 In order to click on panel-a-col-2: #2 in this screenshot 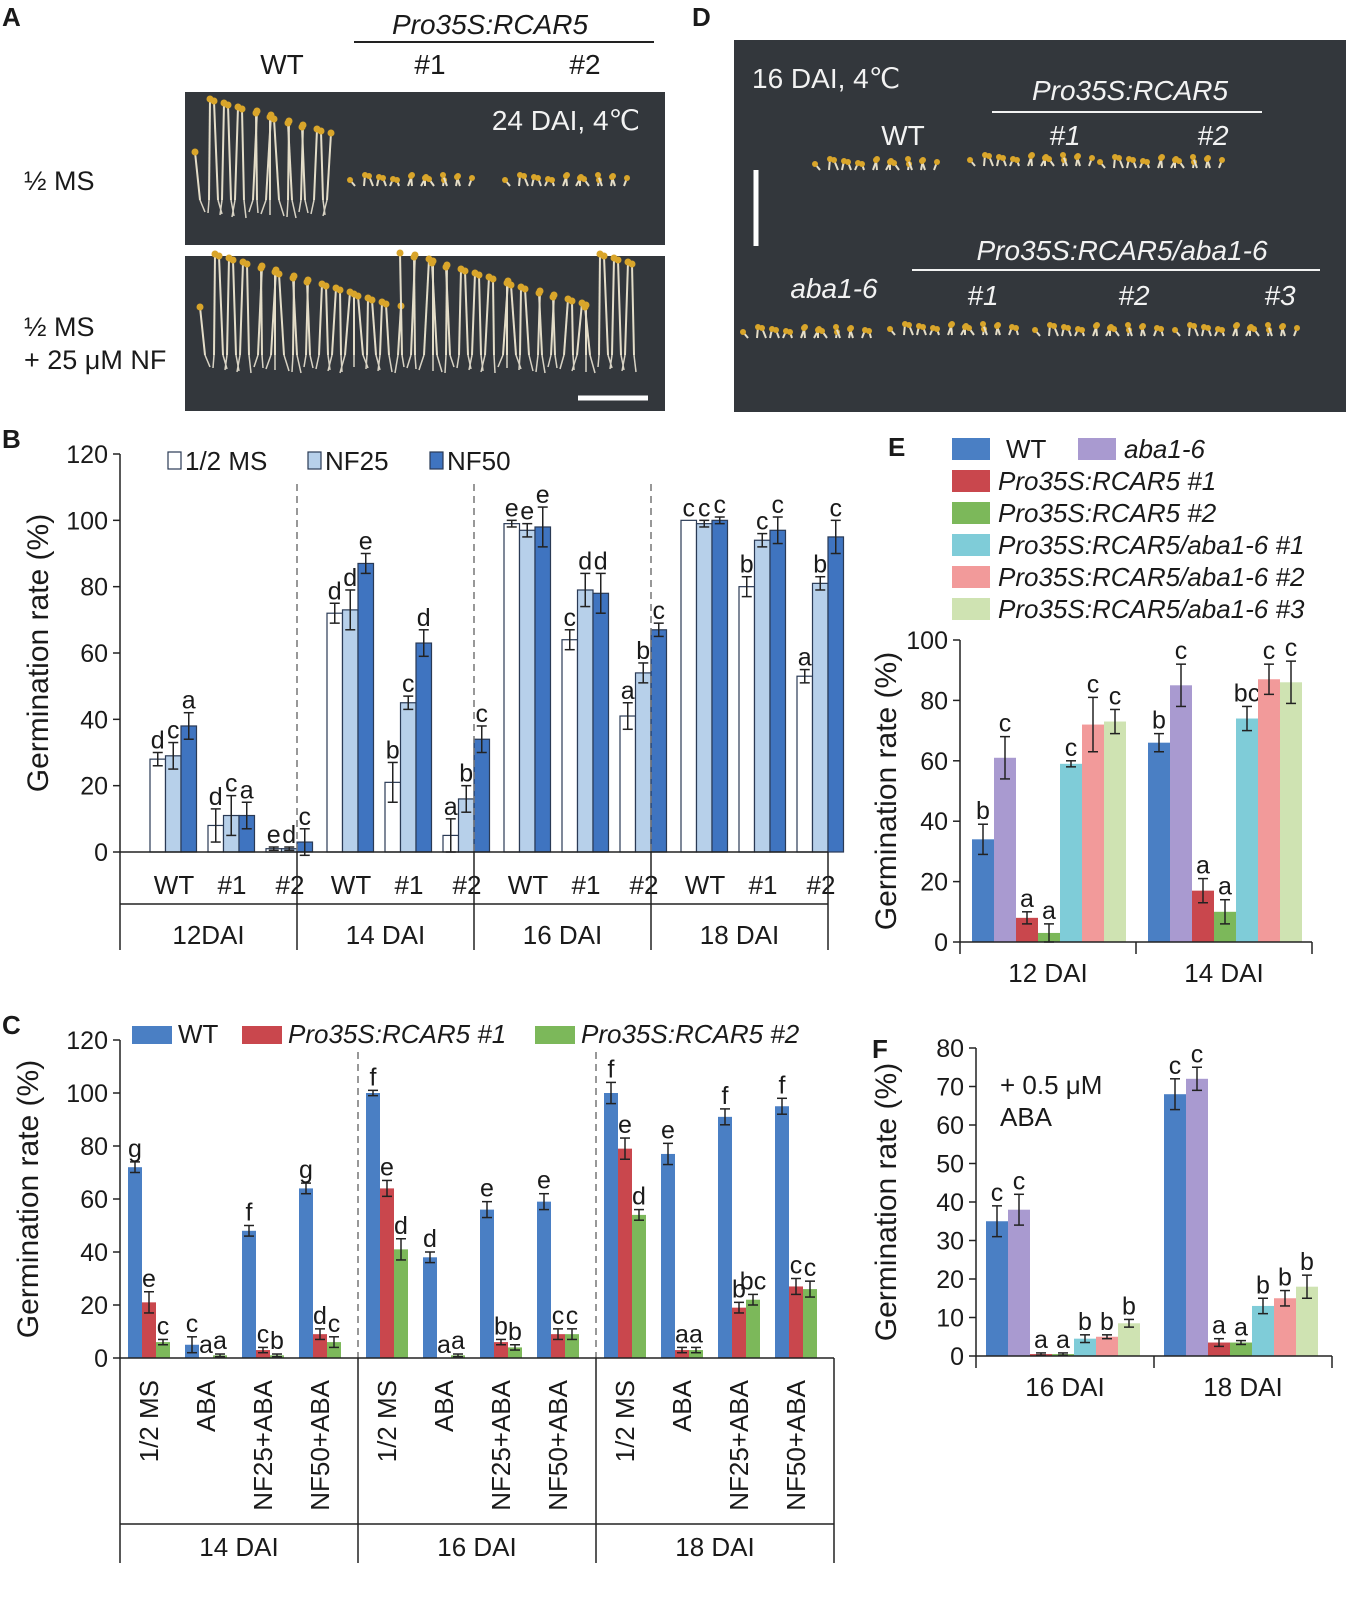, I will do `click(584, 64)`.